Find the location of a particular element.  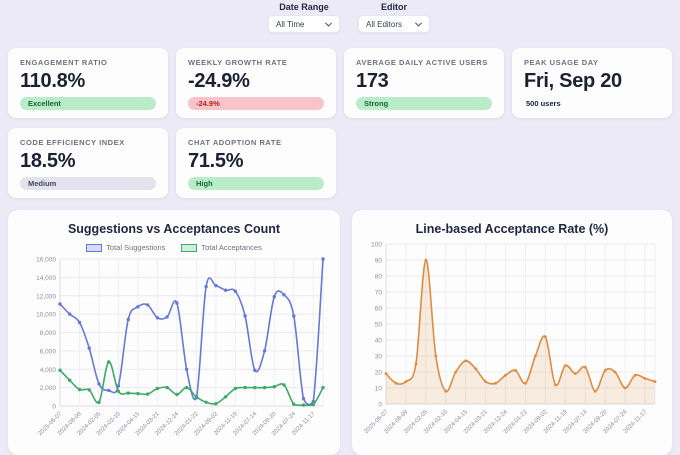

date-range-select: All Time is located at coordinates (304, 24).